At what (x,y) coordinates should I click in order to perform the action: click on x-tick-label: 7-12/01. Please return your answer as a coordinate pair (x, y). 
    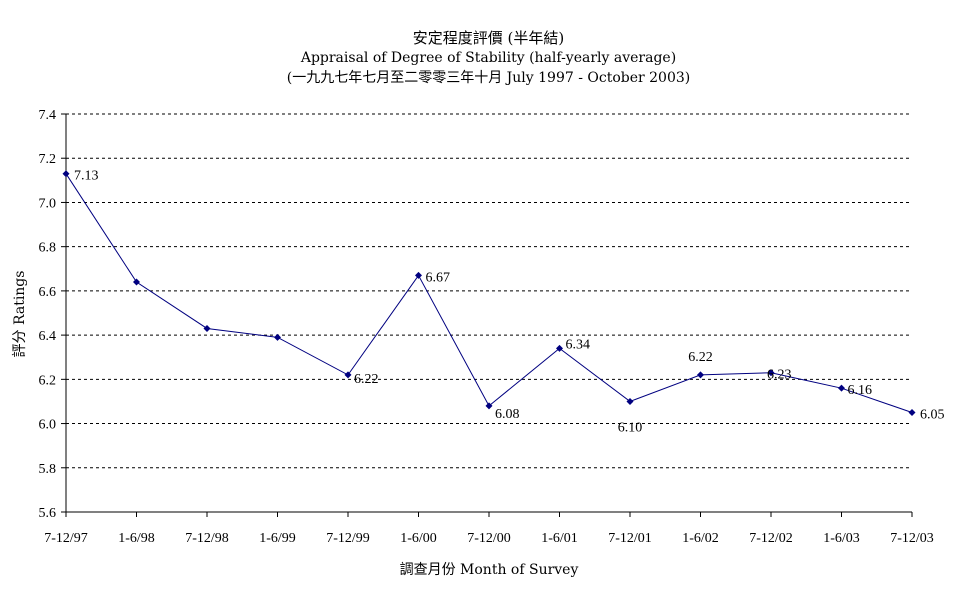
    Looking at the image, I should click on (630, 538).